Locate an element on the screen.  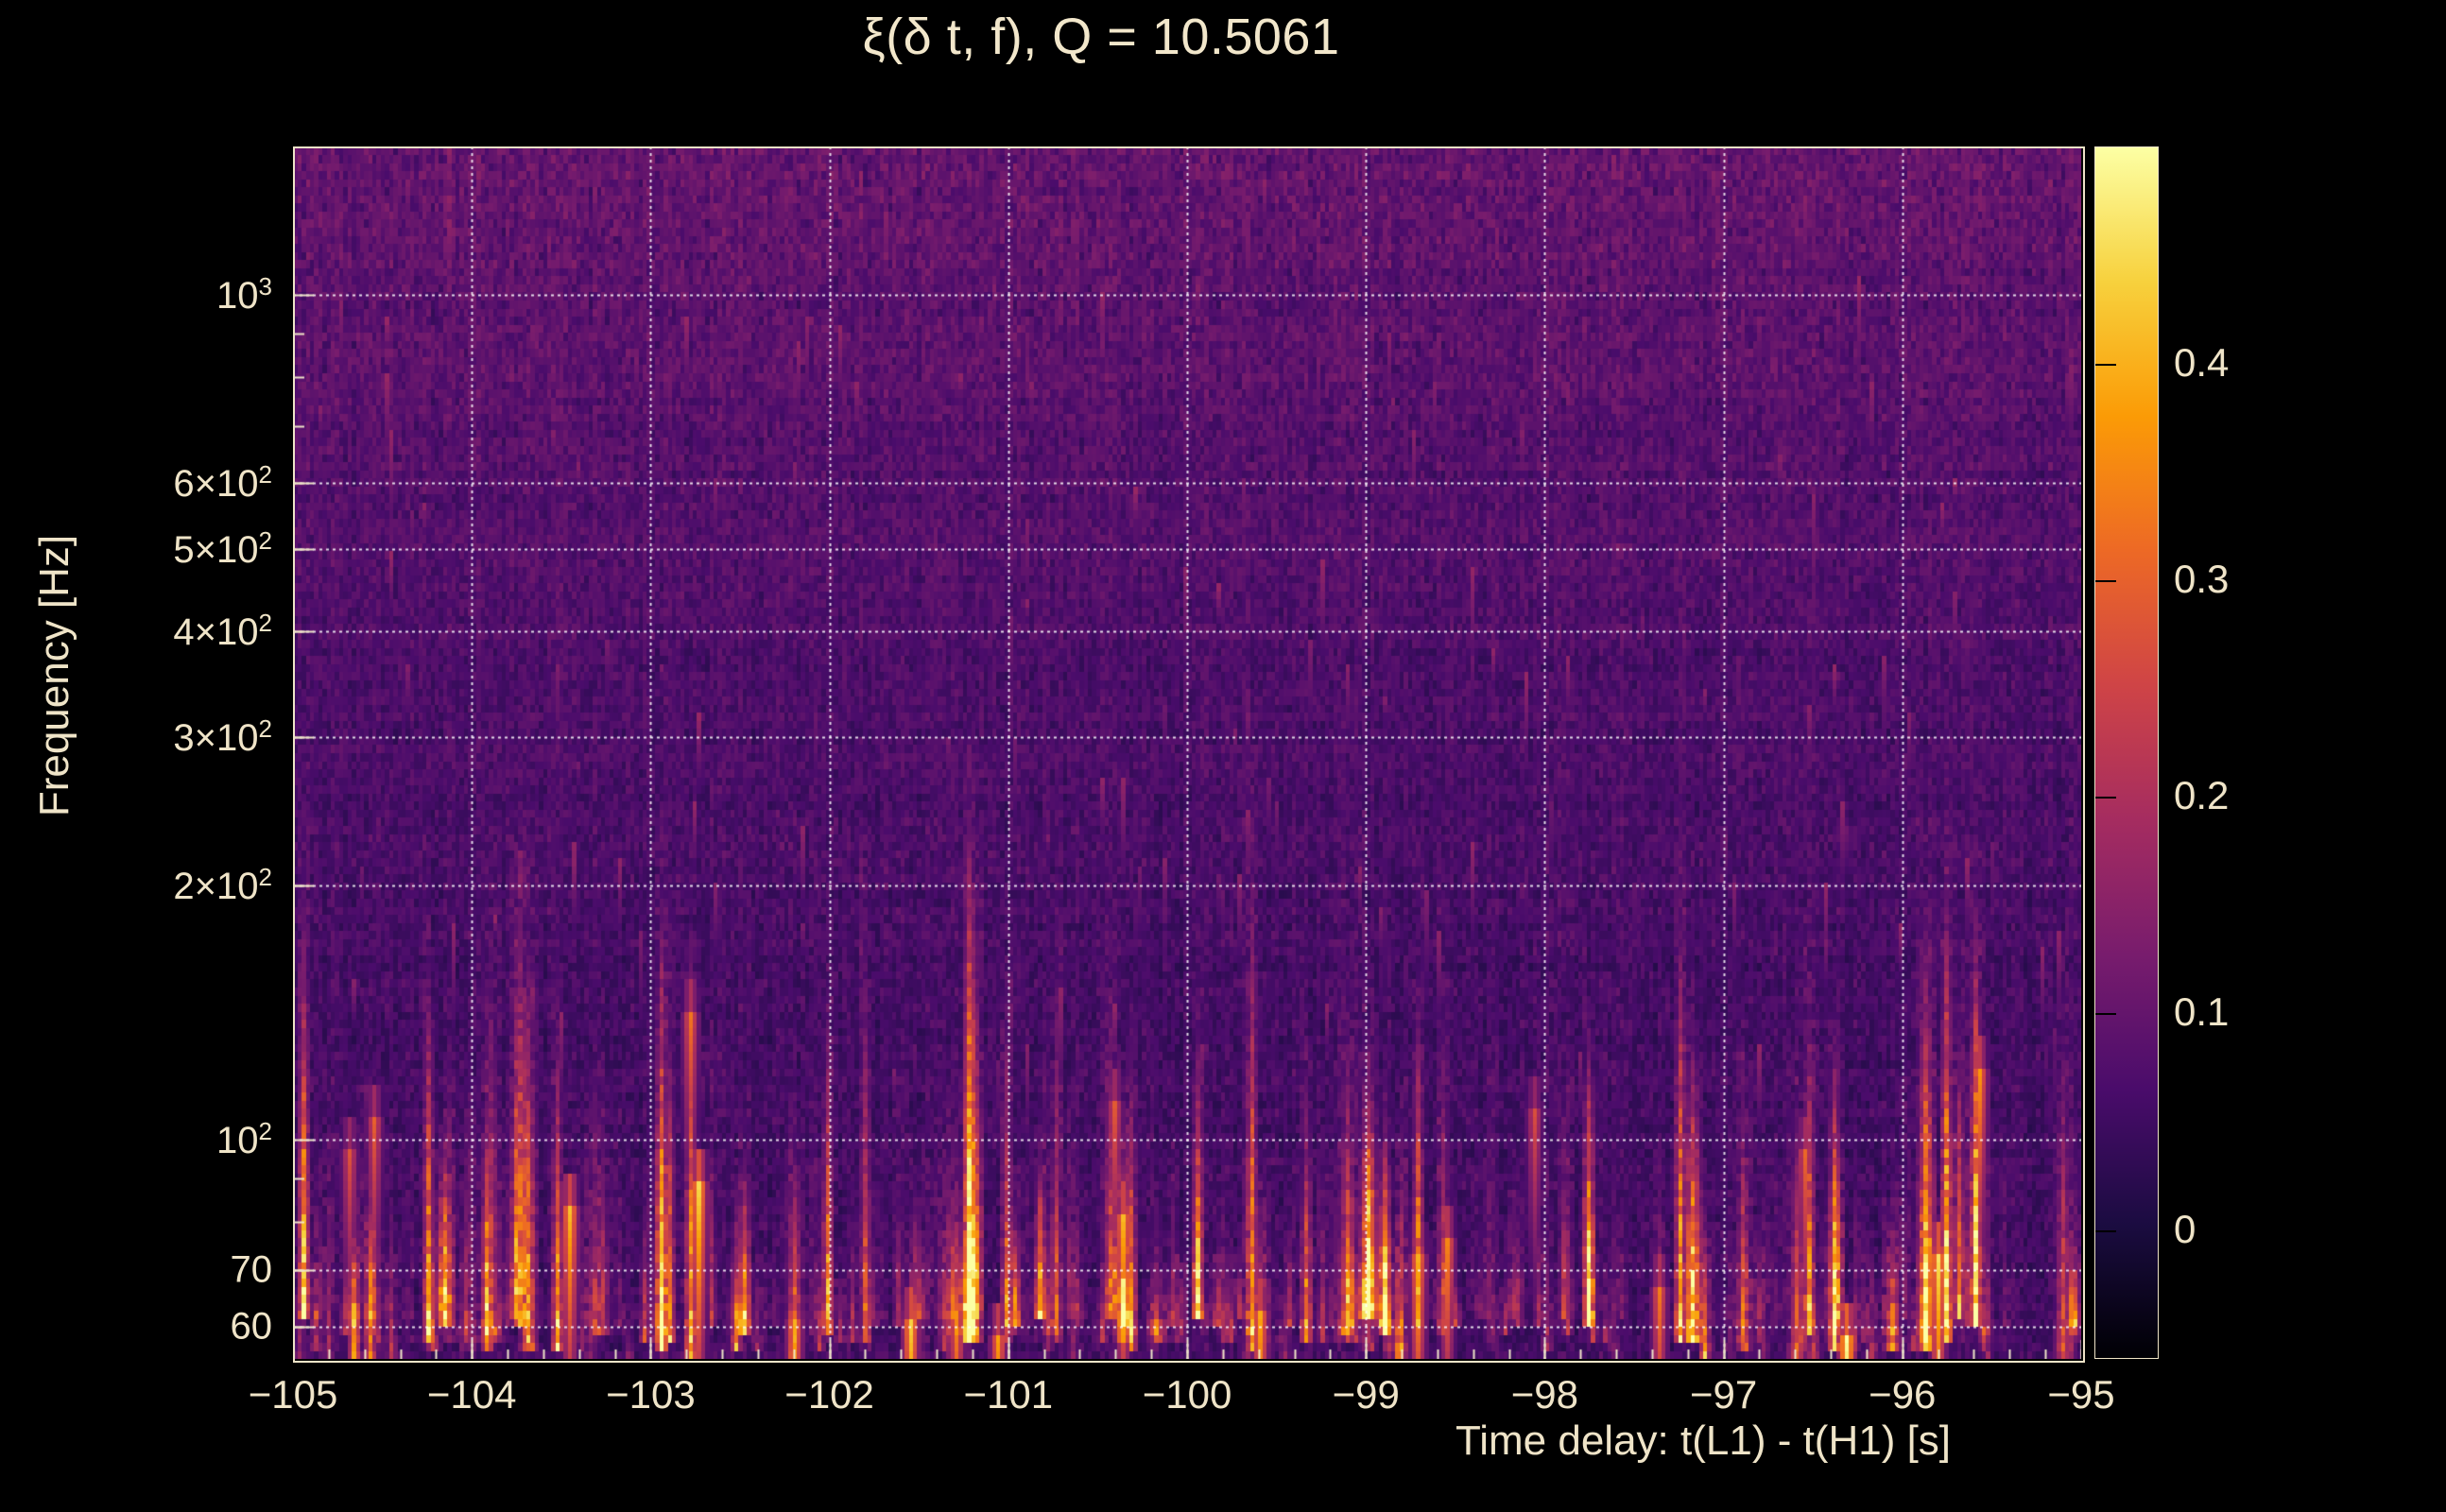
x-tick-label: −99 is located at coordinates (1366, 1394).